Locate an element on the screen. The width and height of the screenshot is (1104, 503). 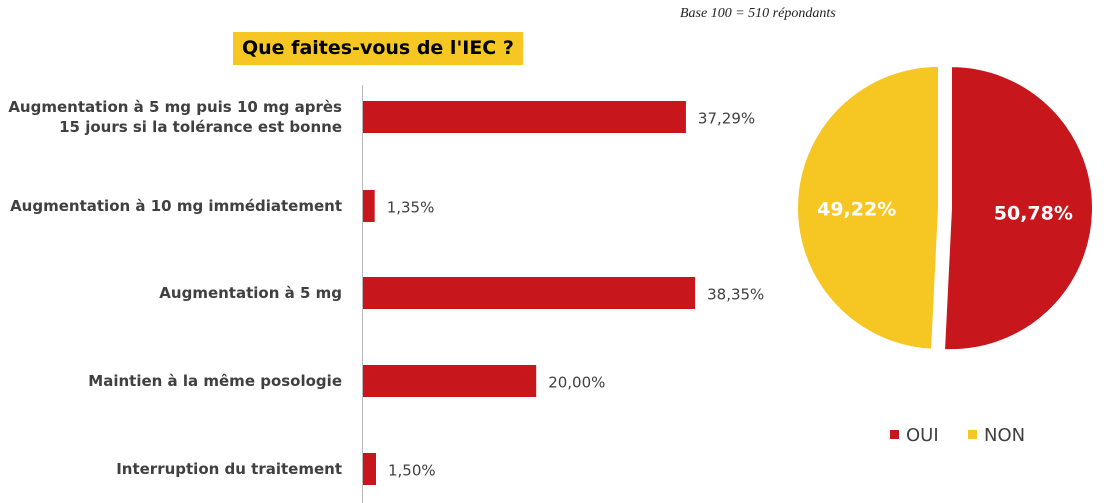
legend-label: NON is located at coordinates (1004, 435).